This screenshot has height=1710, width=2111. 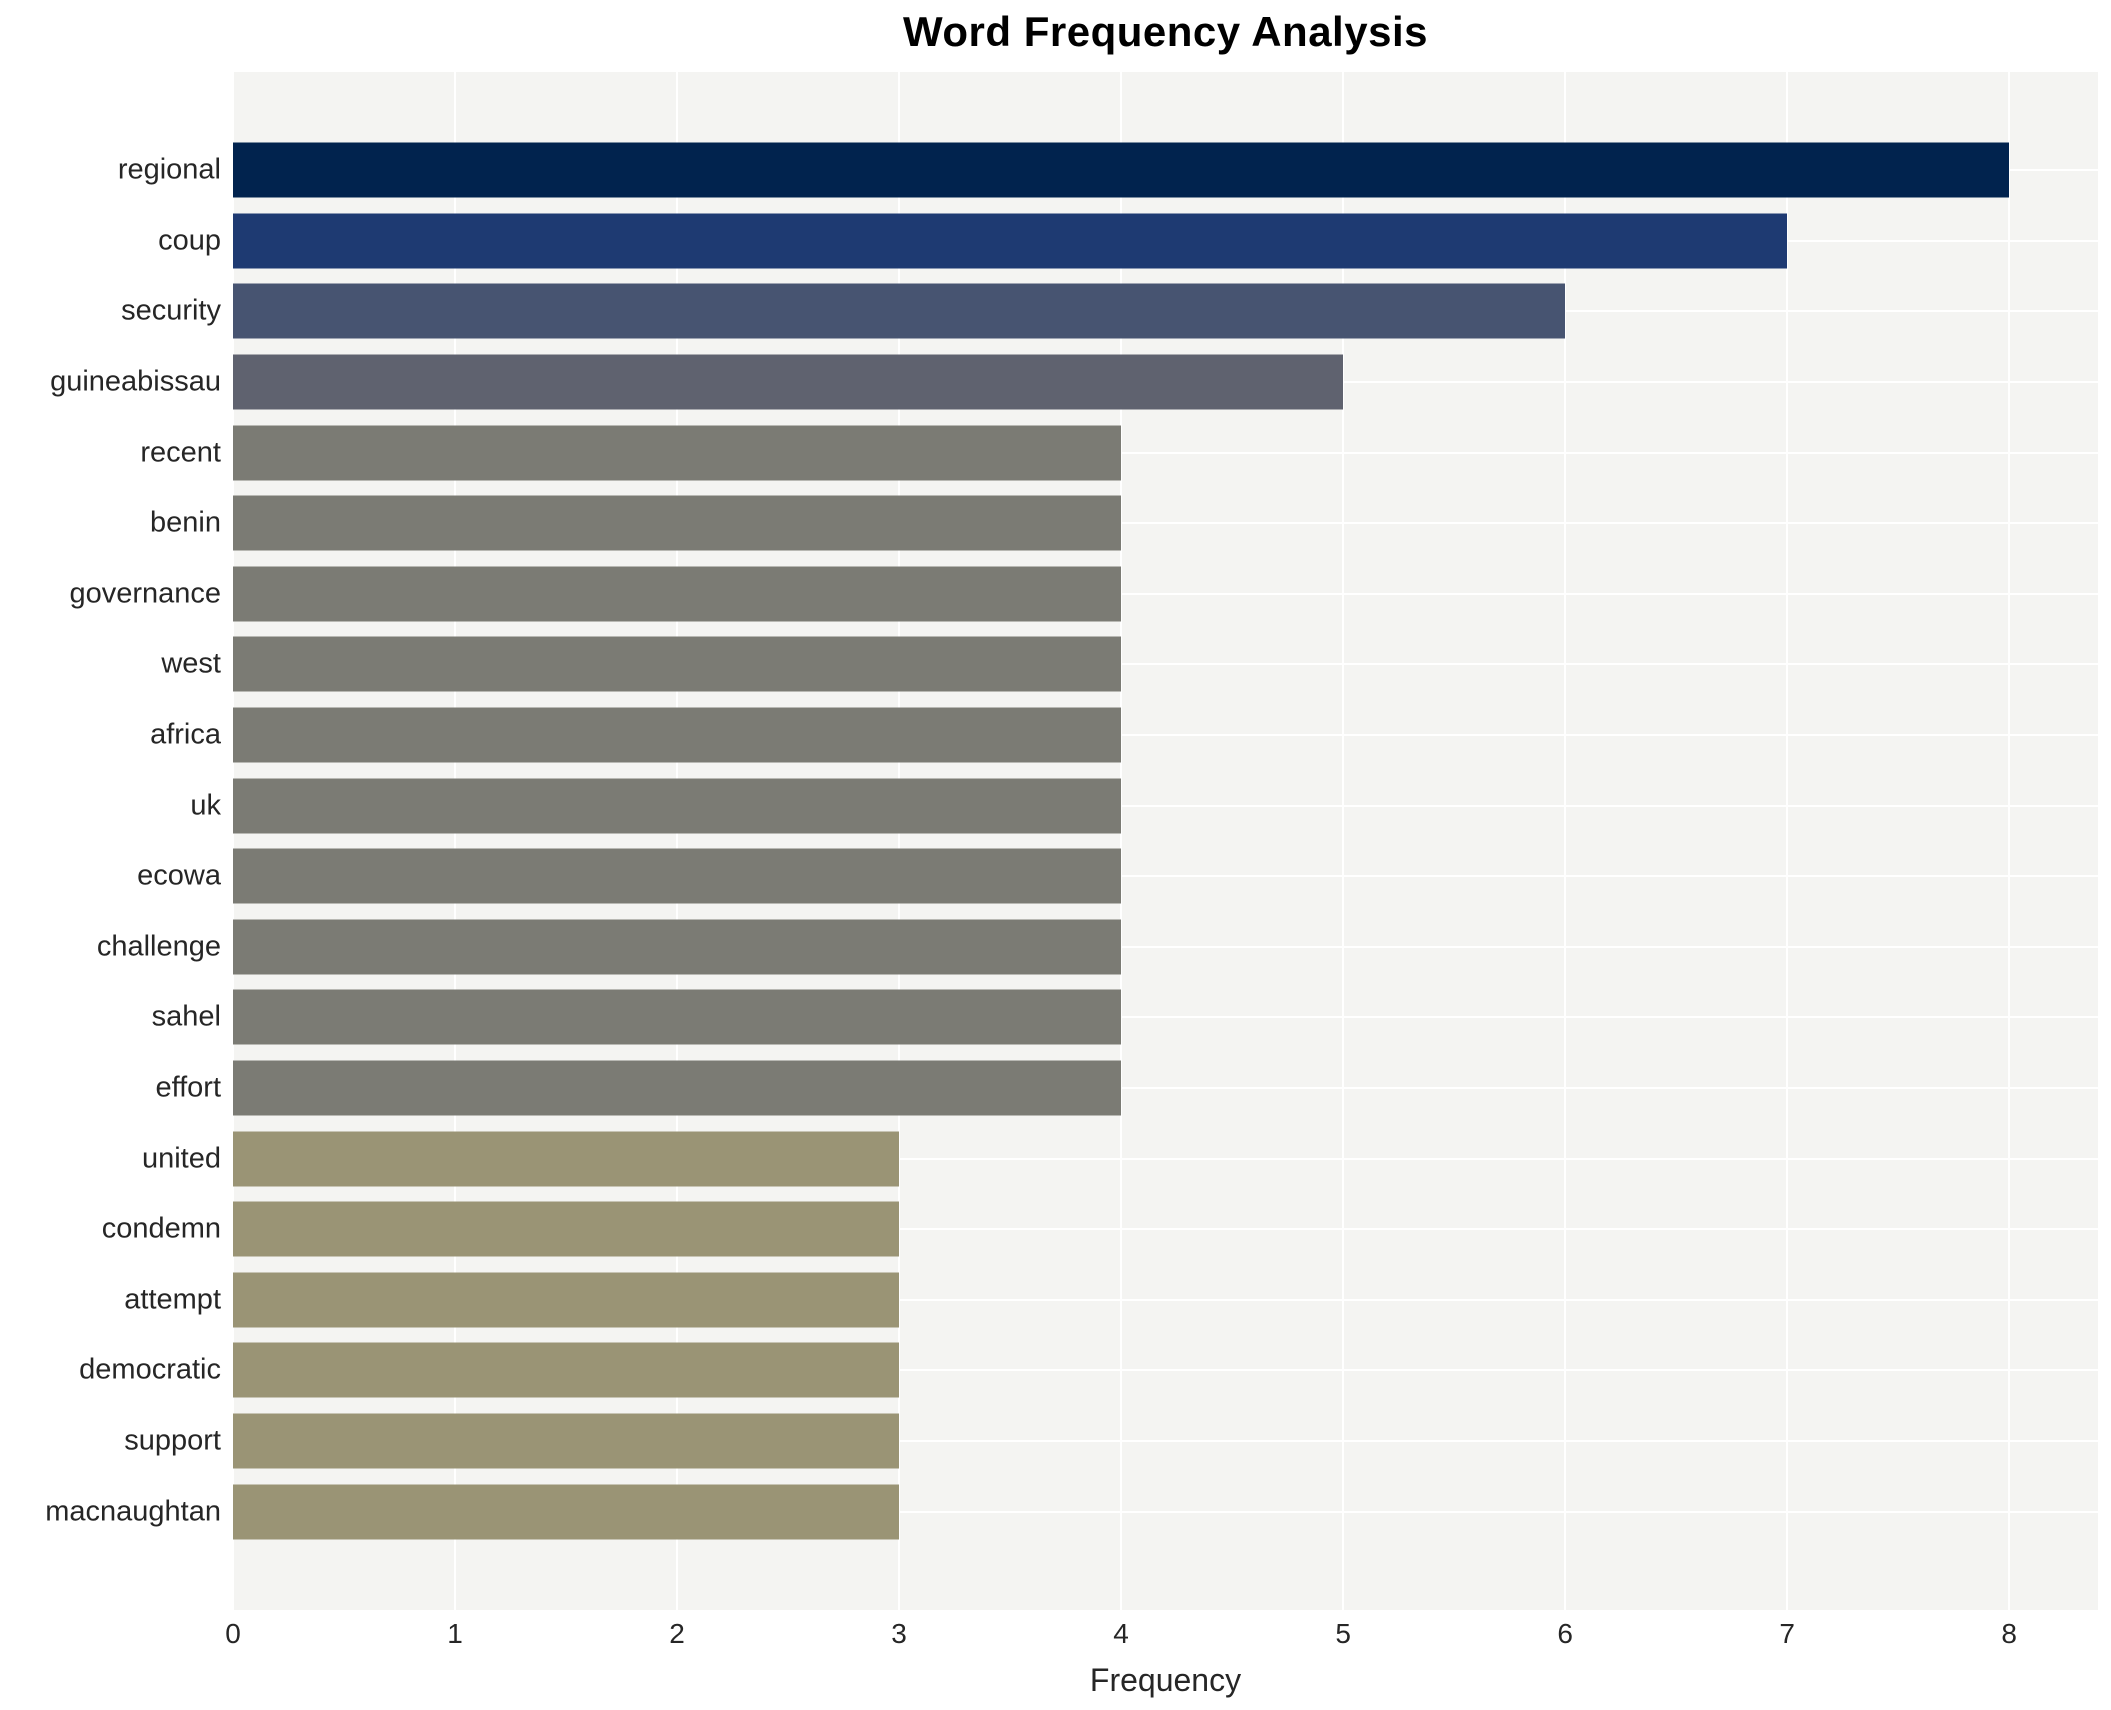 What do you see at coordinates (1010, 241) in the screenshot?
I see `bar-coup` at bounding box center [1010, 241].